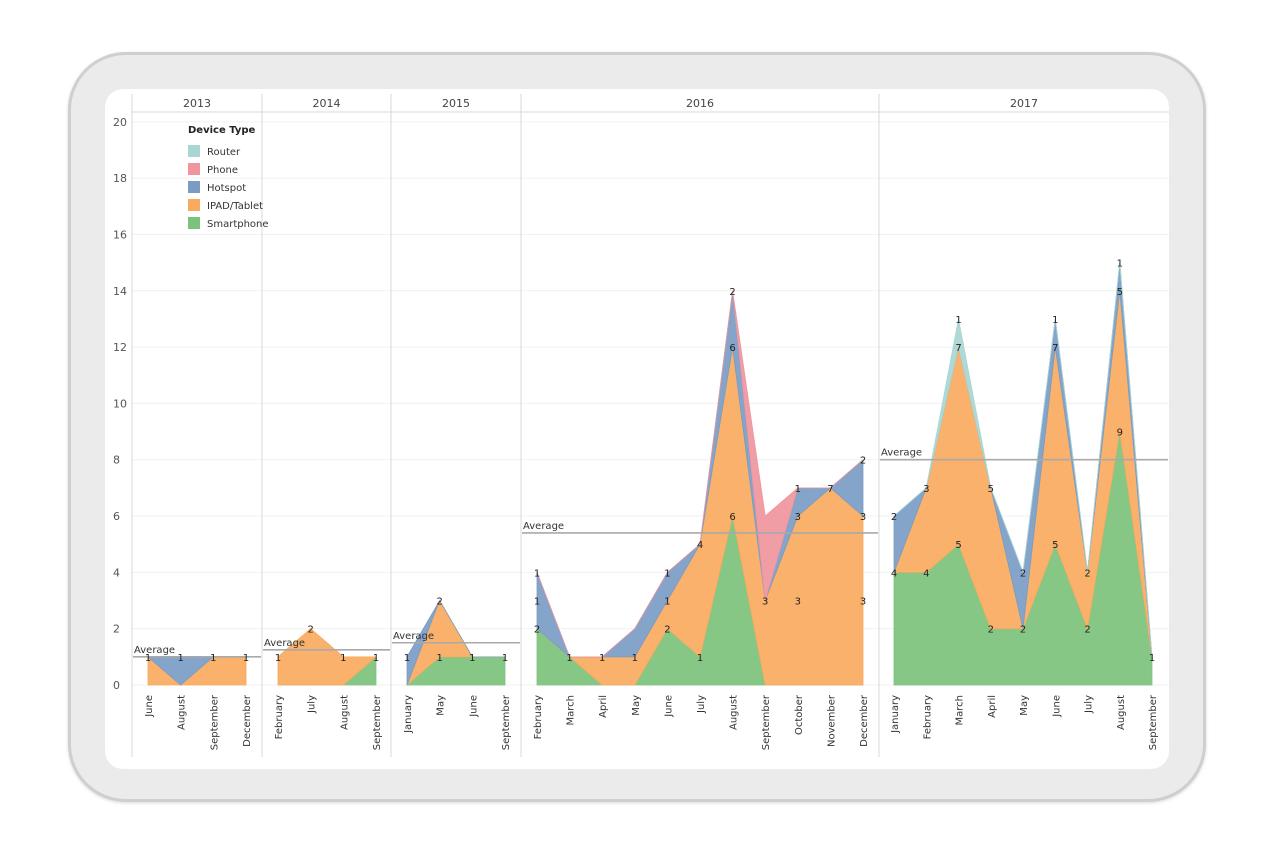 This screenshot has width=1280, height=853. Describe the element at coordinates (1024, 103) in the screenshot. I see `year-header: 2017` at that location.